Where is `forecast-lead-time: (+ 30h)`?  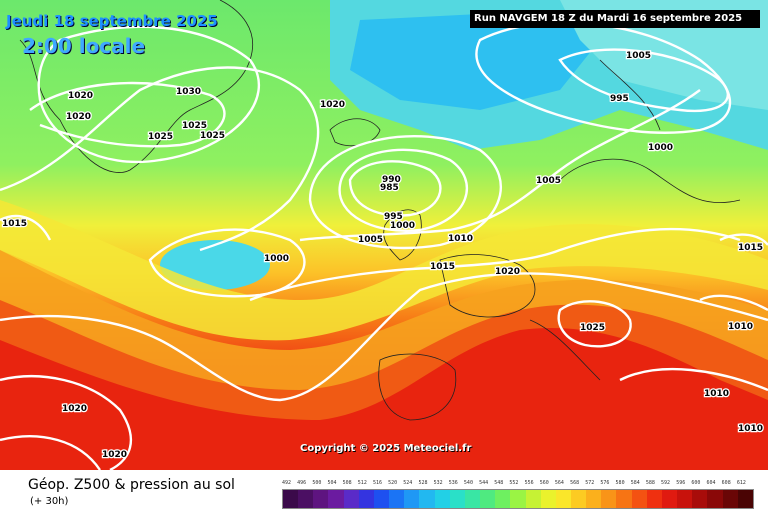 forecast-lead-time: (+ 30h) is located at coordinates (49, 501).